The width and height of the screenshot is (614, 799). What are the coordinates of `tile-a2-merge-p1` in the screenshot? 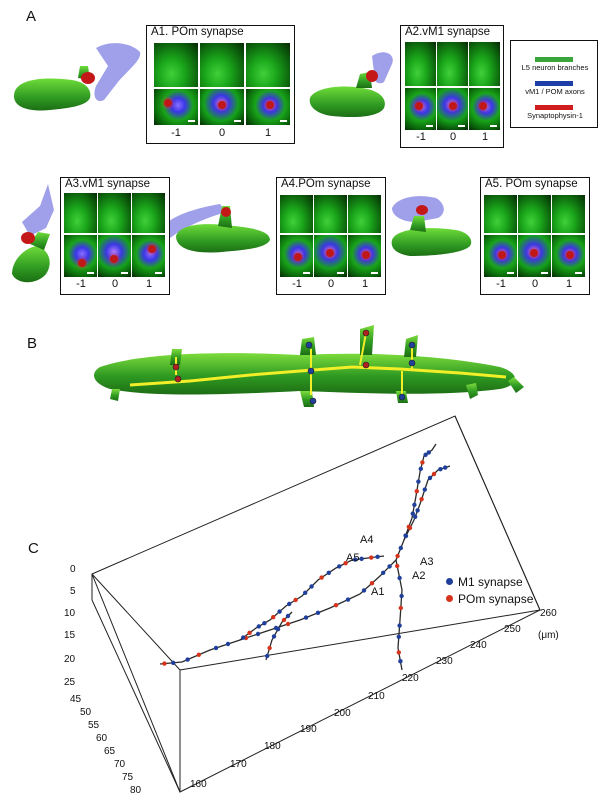 It's located at (484, 109).